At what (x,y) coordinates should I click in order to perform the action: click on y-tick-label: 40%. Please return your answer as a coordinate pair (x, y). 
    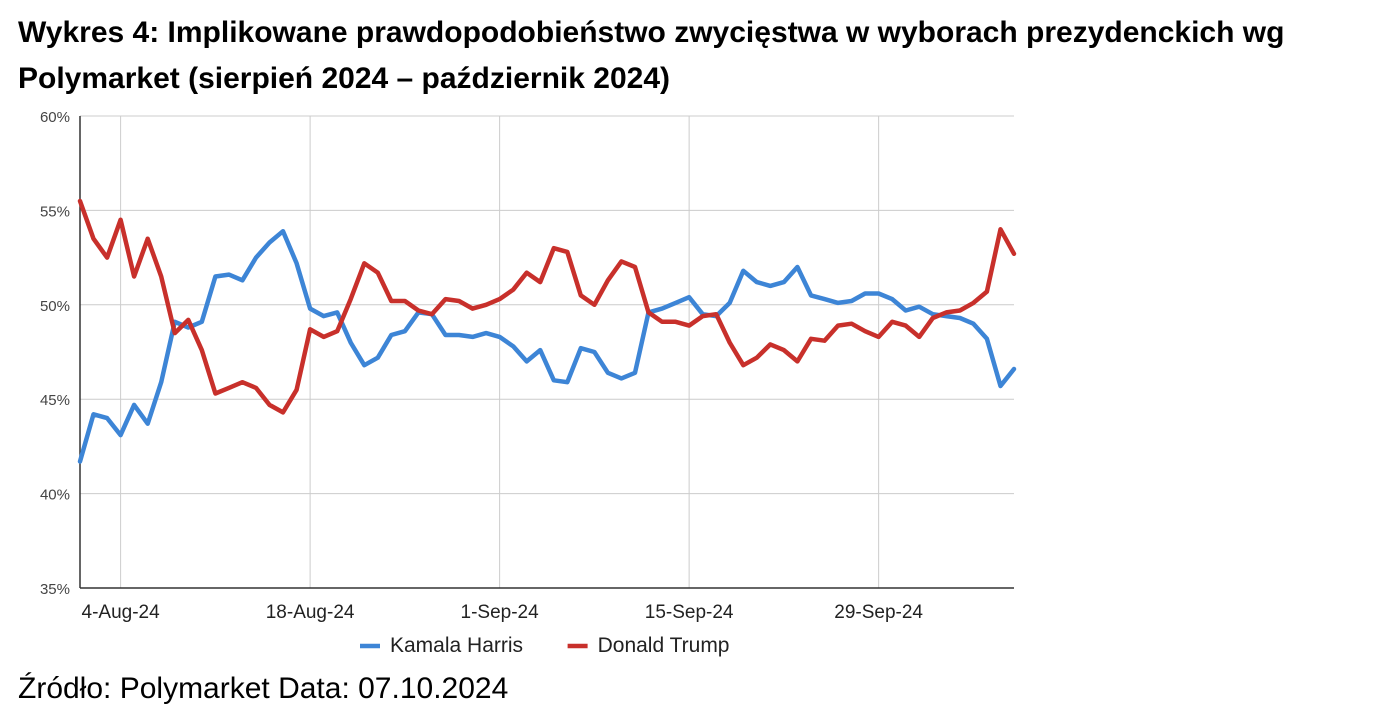
    Looking at the image, I should click on (55, 495).